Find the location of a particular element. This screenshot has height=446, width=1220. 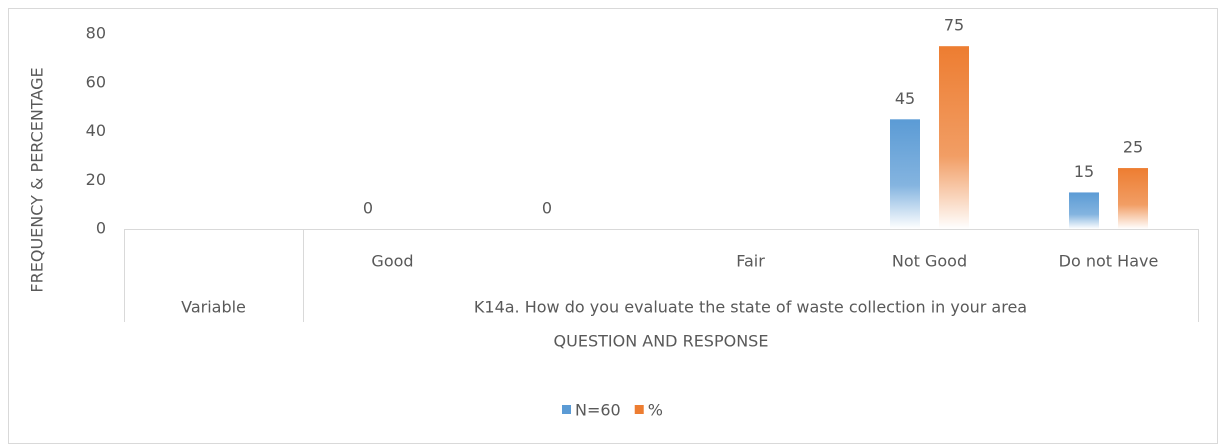

y-tick-label: 80 is located at coordinates (96, 33).